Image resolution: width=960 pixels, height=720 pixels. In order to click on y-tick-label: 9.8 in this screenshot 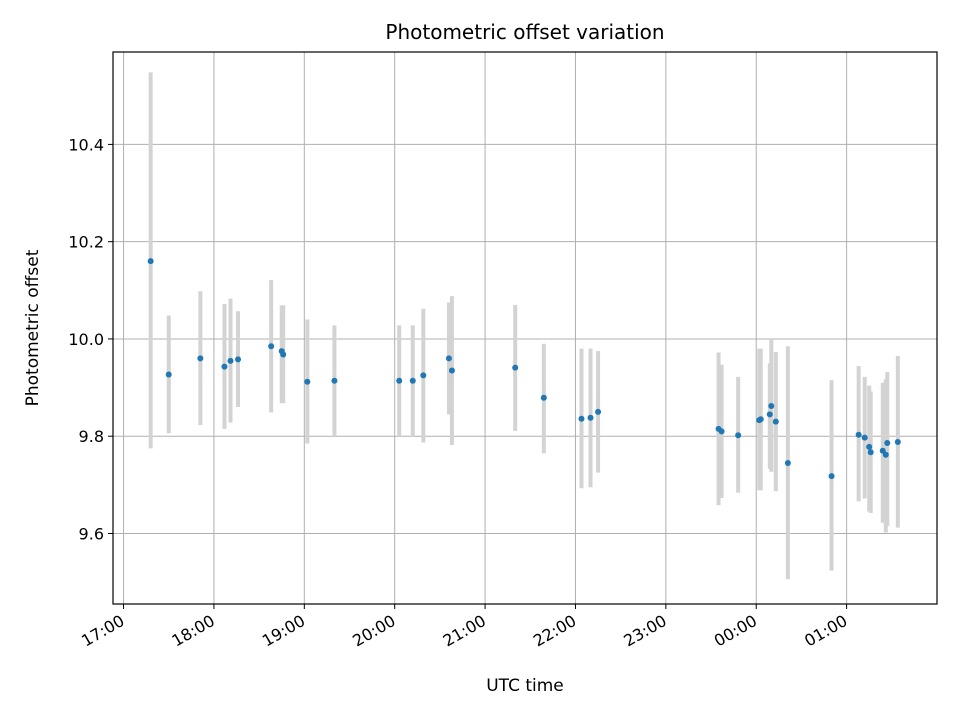, I will do `click(91, 436)`.